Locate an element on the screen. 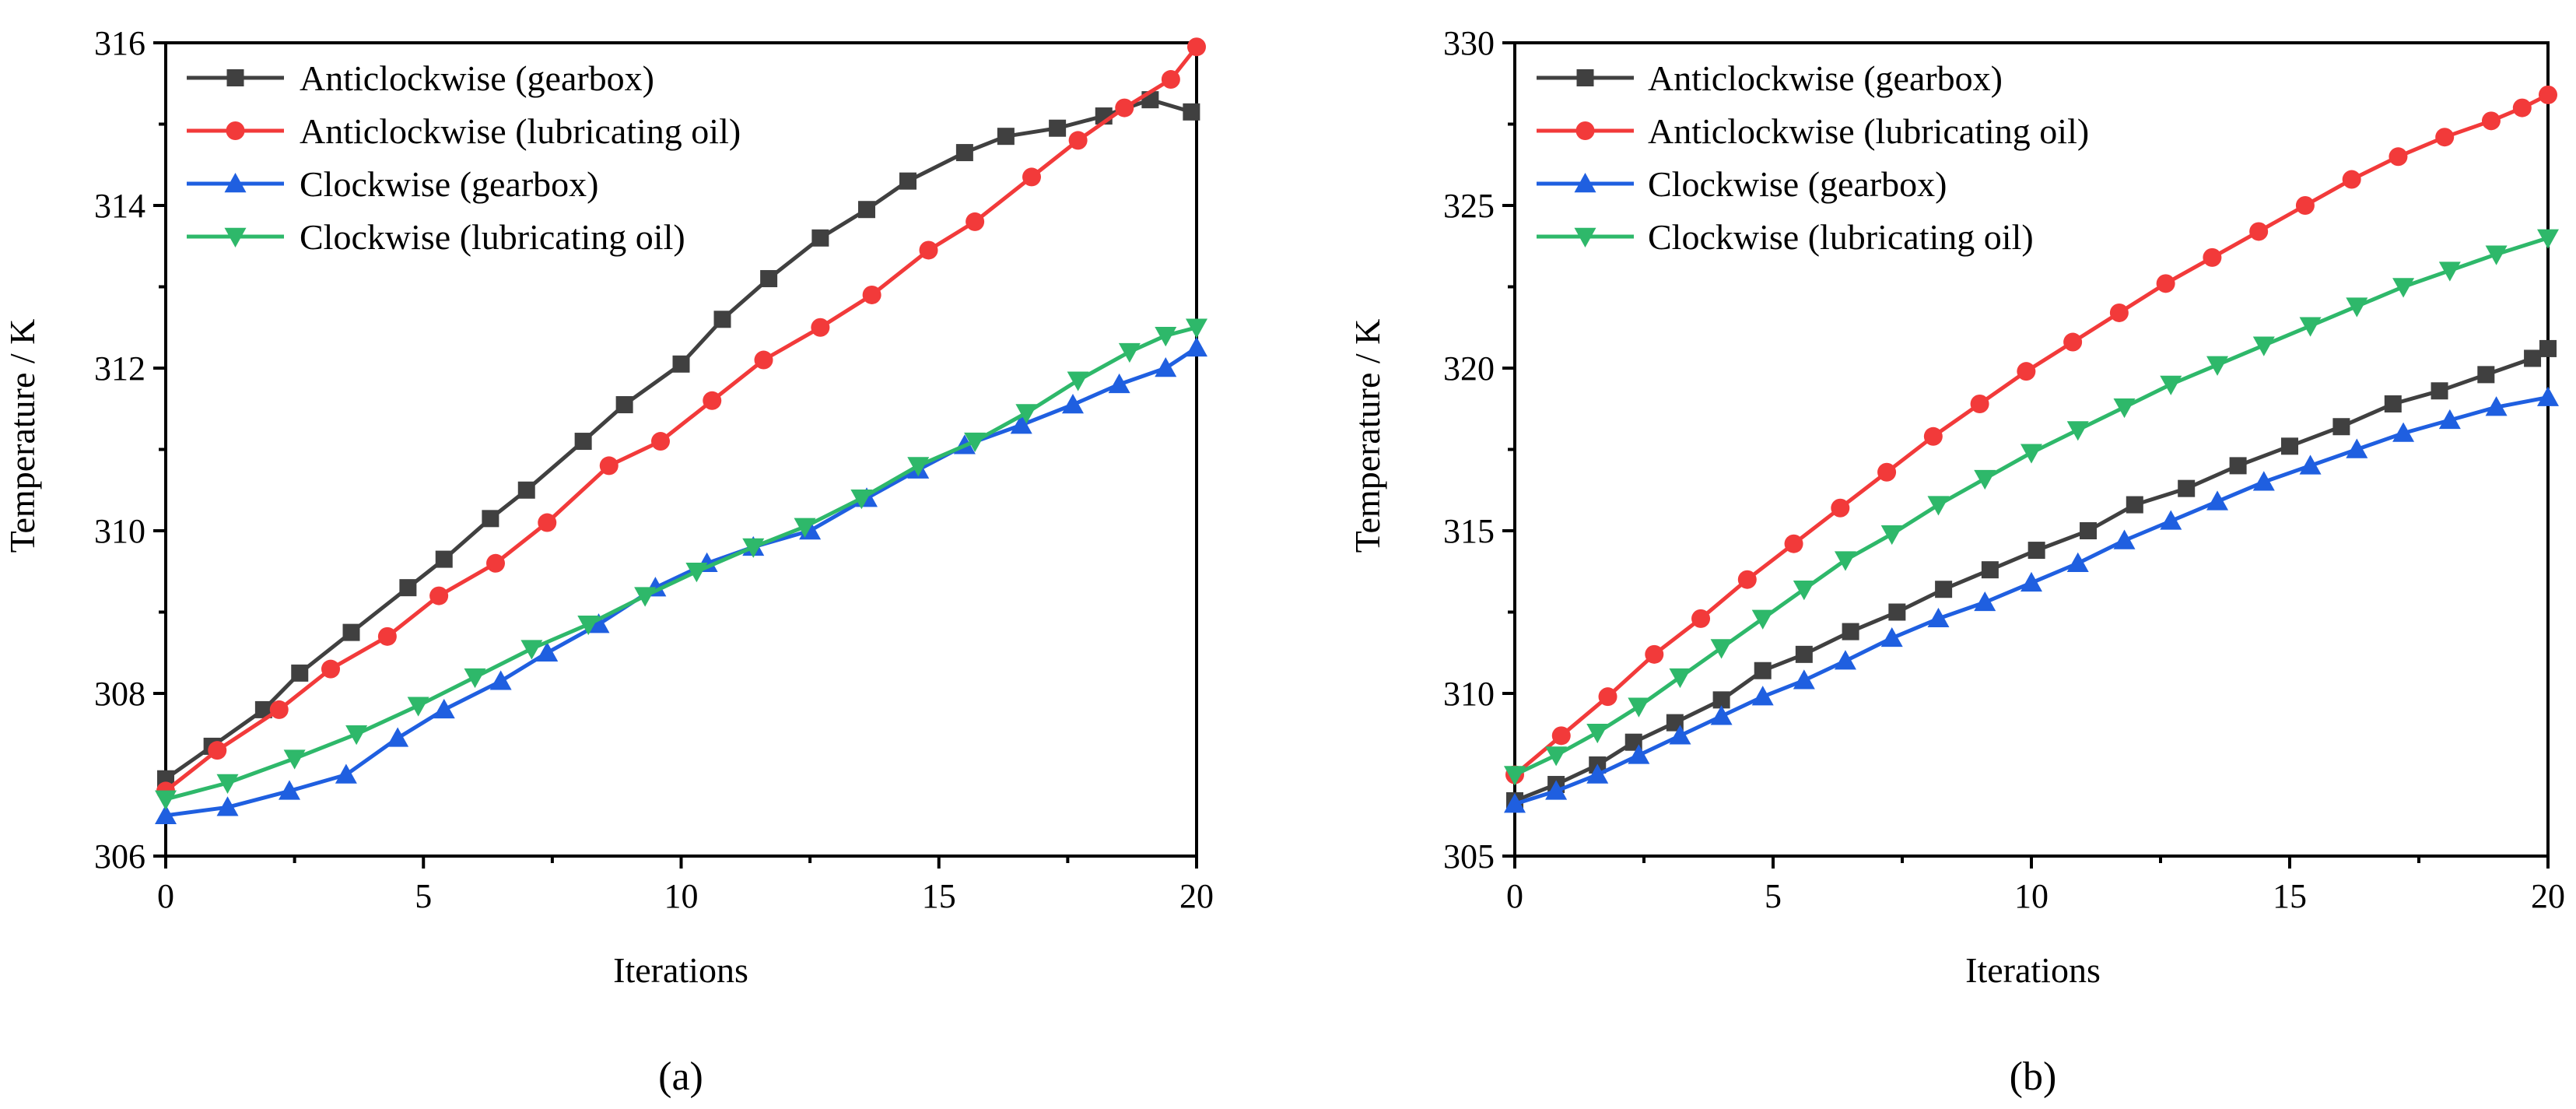 The height and width of the screenshot is (1109, 2576). x-axis-title: Iterations is located at coordinates (2033, 970).